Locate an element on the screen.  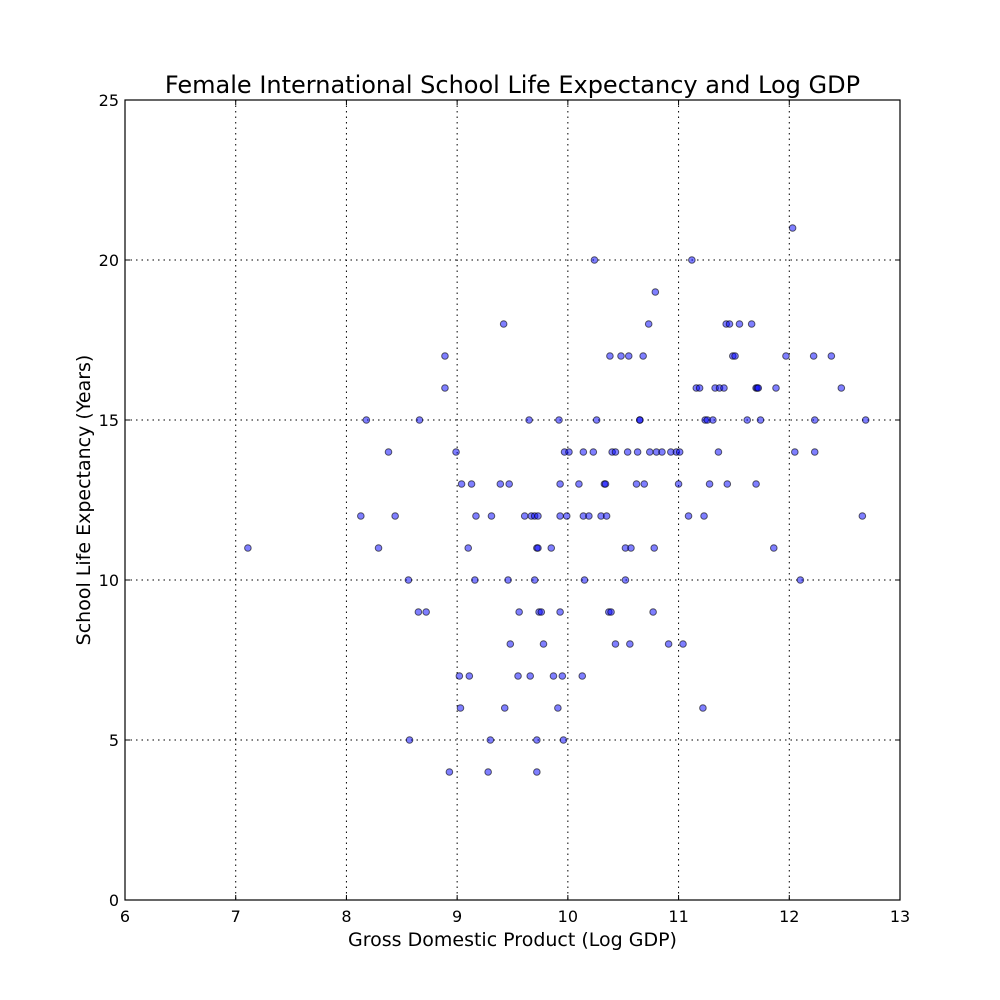
x-tick-label: 6 is located at coordinates (125, 916).